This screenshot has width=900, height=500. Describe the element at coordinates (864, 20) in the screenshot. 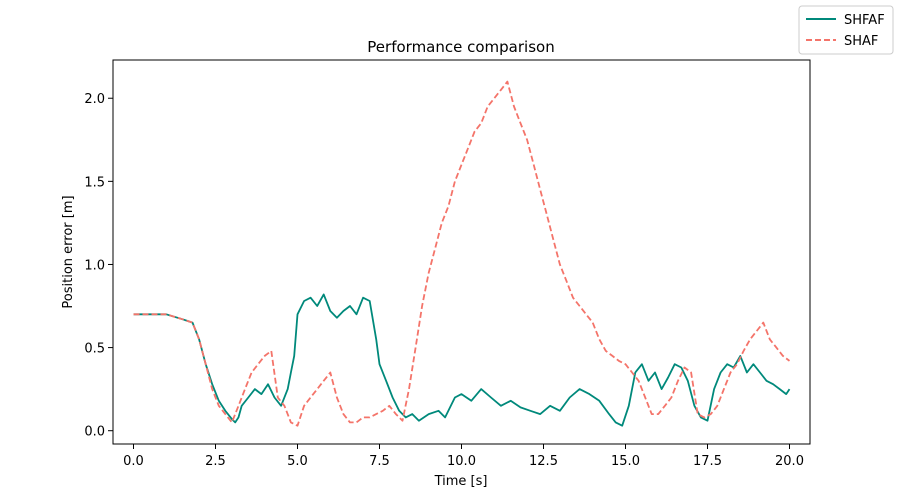

I see `legend-label-shfaf: SHFAF` at that location.